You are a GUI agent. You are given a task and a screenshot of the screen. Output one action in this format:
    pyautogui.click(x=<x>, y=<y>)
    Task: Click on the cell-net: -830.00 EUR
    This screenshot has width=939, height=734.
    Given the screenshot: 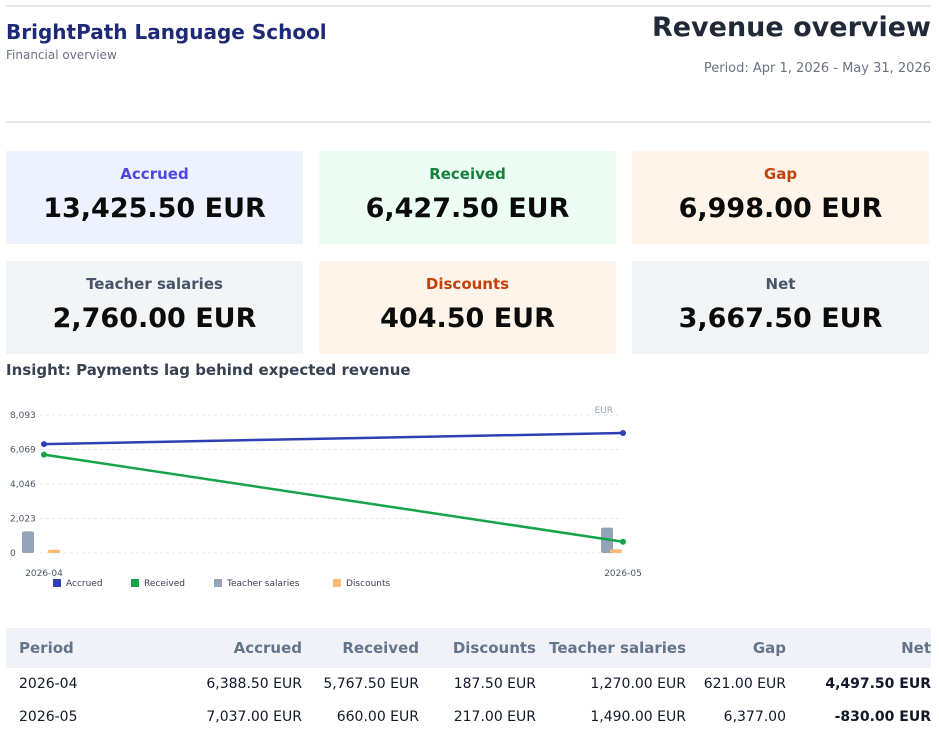 What is the action you would take?
    pyautogui.click(x=882, y=717)
    